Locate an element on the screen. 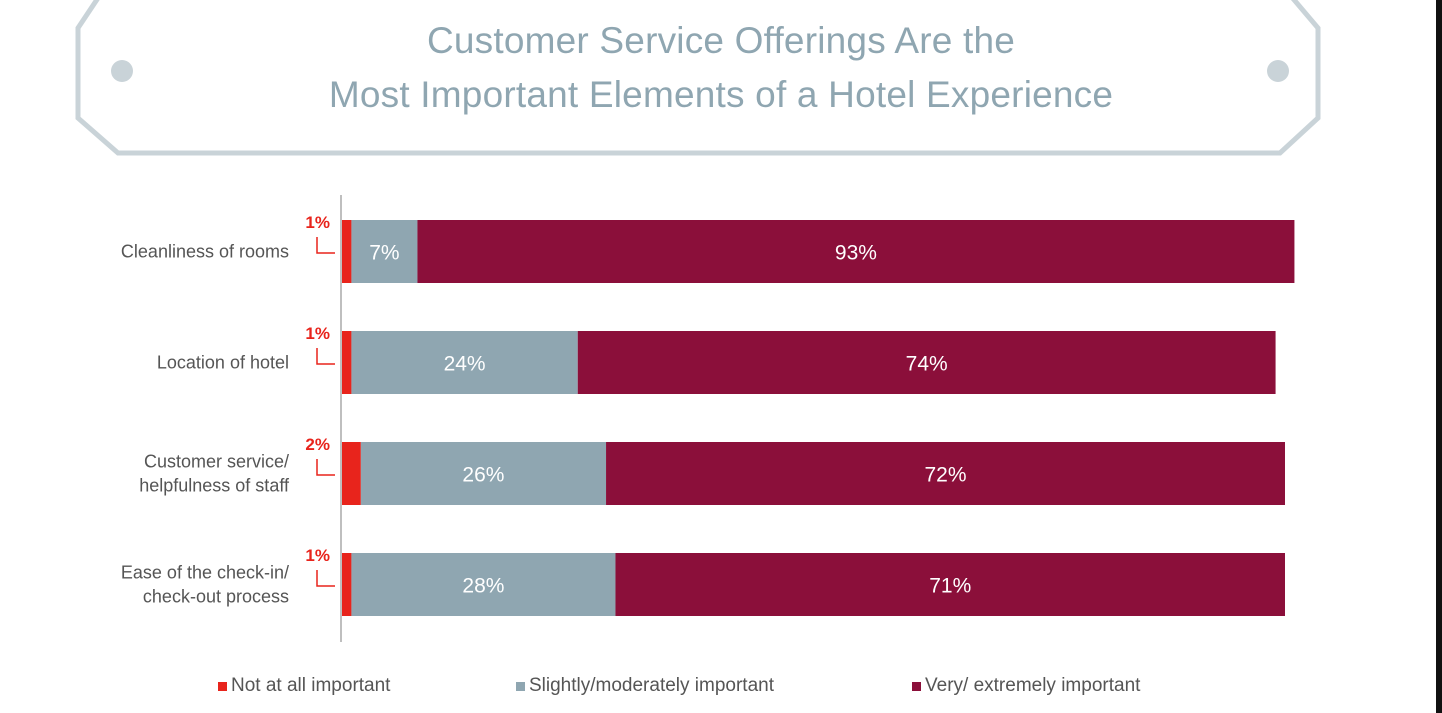 Image resolution: width=1442 pixels, height=713 pixels. banner-right-dot is located at coordinates (1278, 71).